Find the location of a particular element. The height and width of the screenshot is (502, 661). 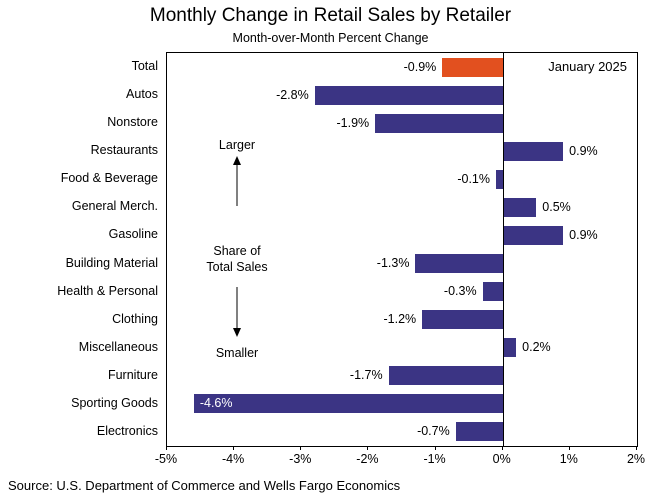

category-label: Miscellaneous is located at coordinates (118, 346).